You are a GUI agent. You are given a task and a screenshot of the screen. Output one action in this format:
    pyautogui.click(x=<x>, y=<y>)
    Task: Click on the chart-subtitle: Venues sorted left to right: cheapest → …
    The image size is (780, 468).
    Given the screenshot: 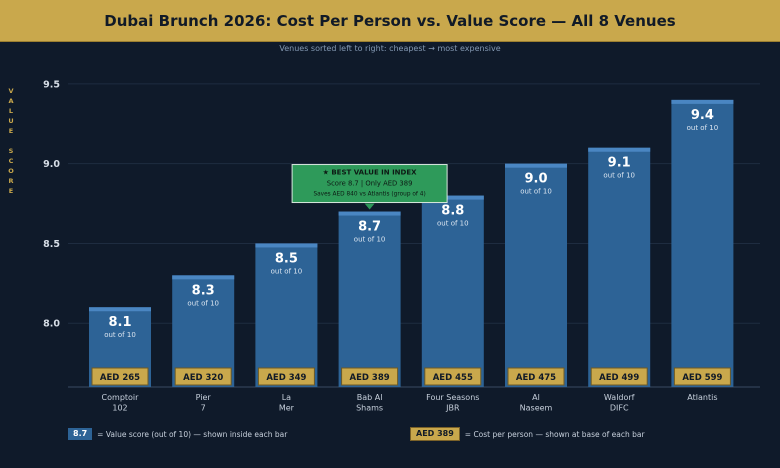 What is the action you would take?
    pyautogui.click(x=390, y=48)
    